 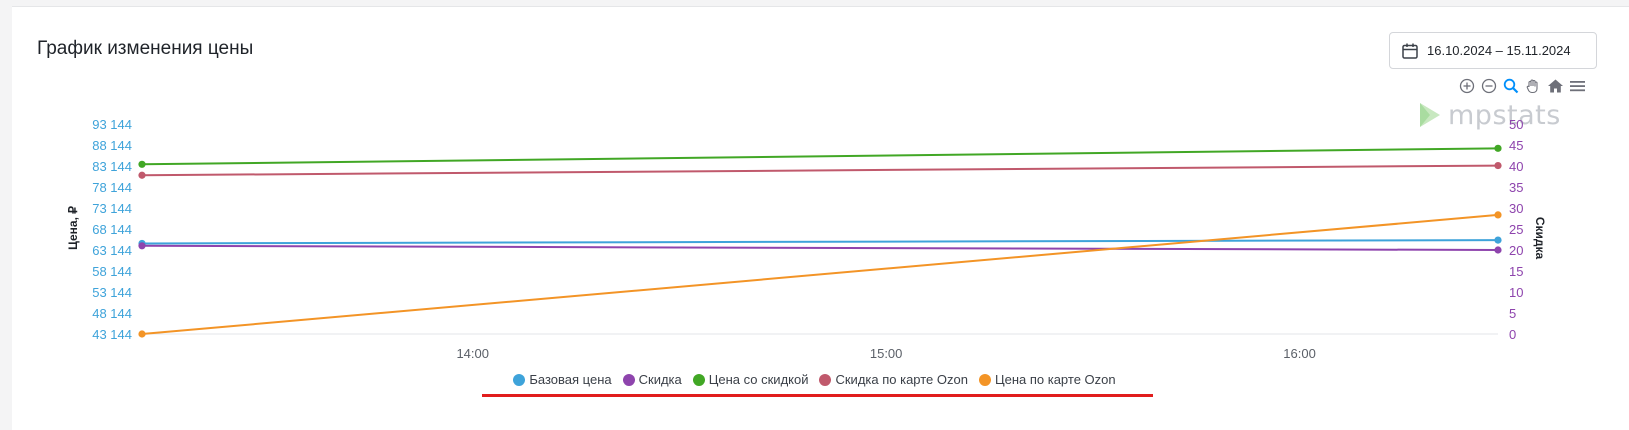 I want to click on left-axis-tick-label: 68 144, so click(x=112, y=229).